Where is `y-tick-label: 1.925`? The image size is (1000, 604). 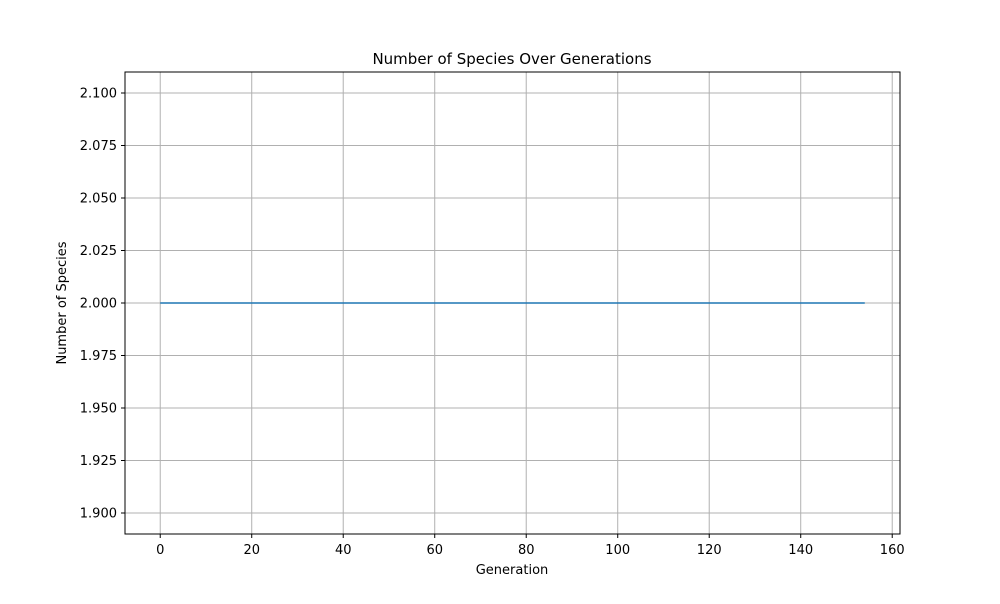 y-tick-label: 1.925 is located at coordinates (98, 461).